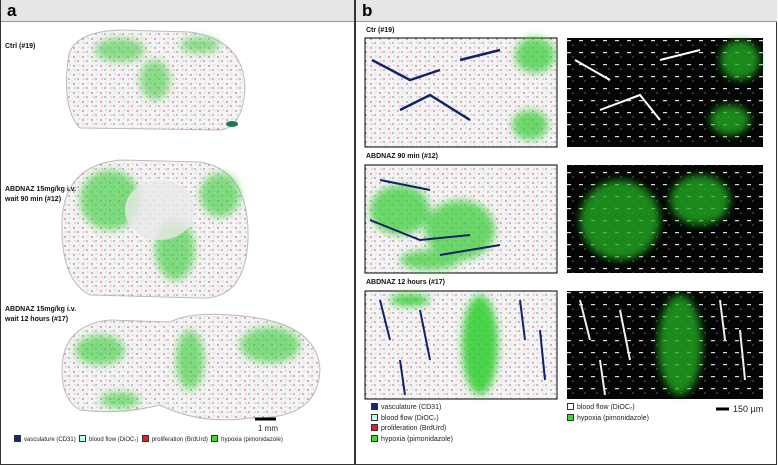 This screenshot has width=778, height=465. I want to click on legend-item: proliferation (BrdUrd), so click(412, 429).